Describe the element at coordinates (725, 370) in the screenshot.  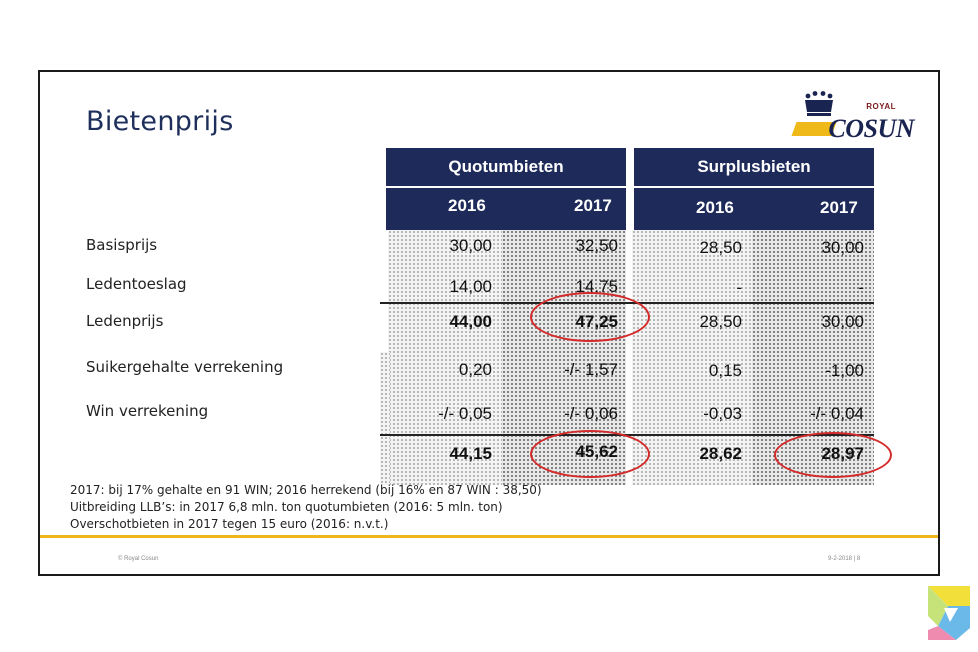
I see `cell-suikergehalte-s2016: 0,15` at that location.